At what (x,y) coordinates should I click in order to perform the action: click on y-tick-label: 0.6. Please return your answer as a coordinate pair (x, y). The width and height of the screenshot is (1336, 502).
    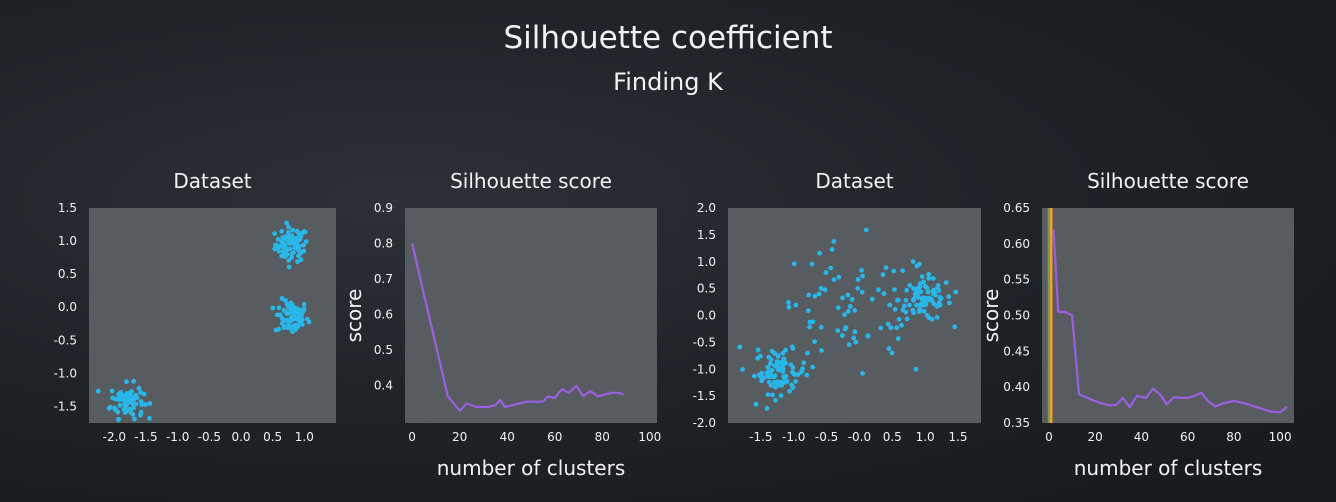
    Looking at the image, I should click on (383, 315).